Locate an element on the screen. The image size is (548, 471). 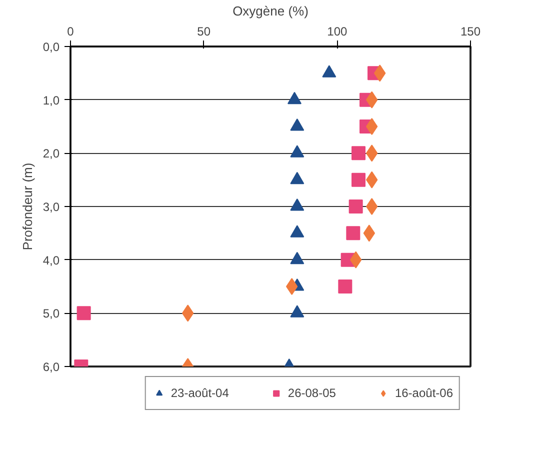
y-tick-label: 3,0 is located at coordinates (51, 207).